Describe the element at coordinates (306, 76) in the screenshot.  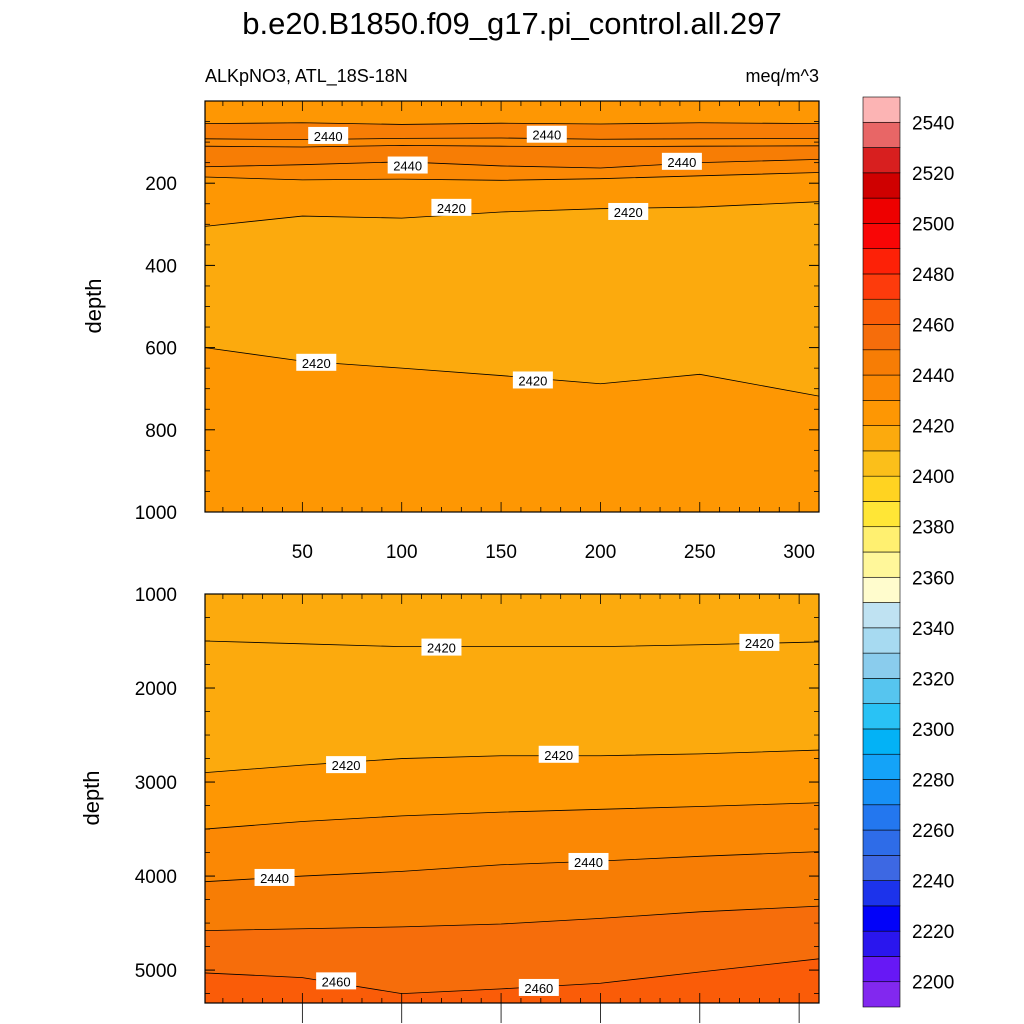
I see `left-subtitle: ALKpNO3, ATL_18S-18N` at that location.